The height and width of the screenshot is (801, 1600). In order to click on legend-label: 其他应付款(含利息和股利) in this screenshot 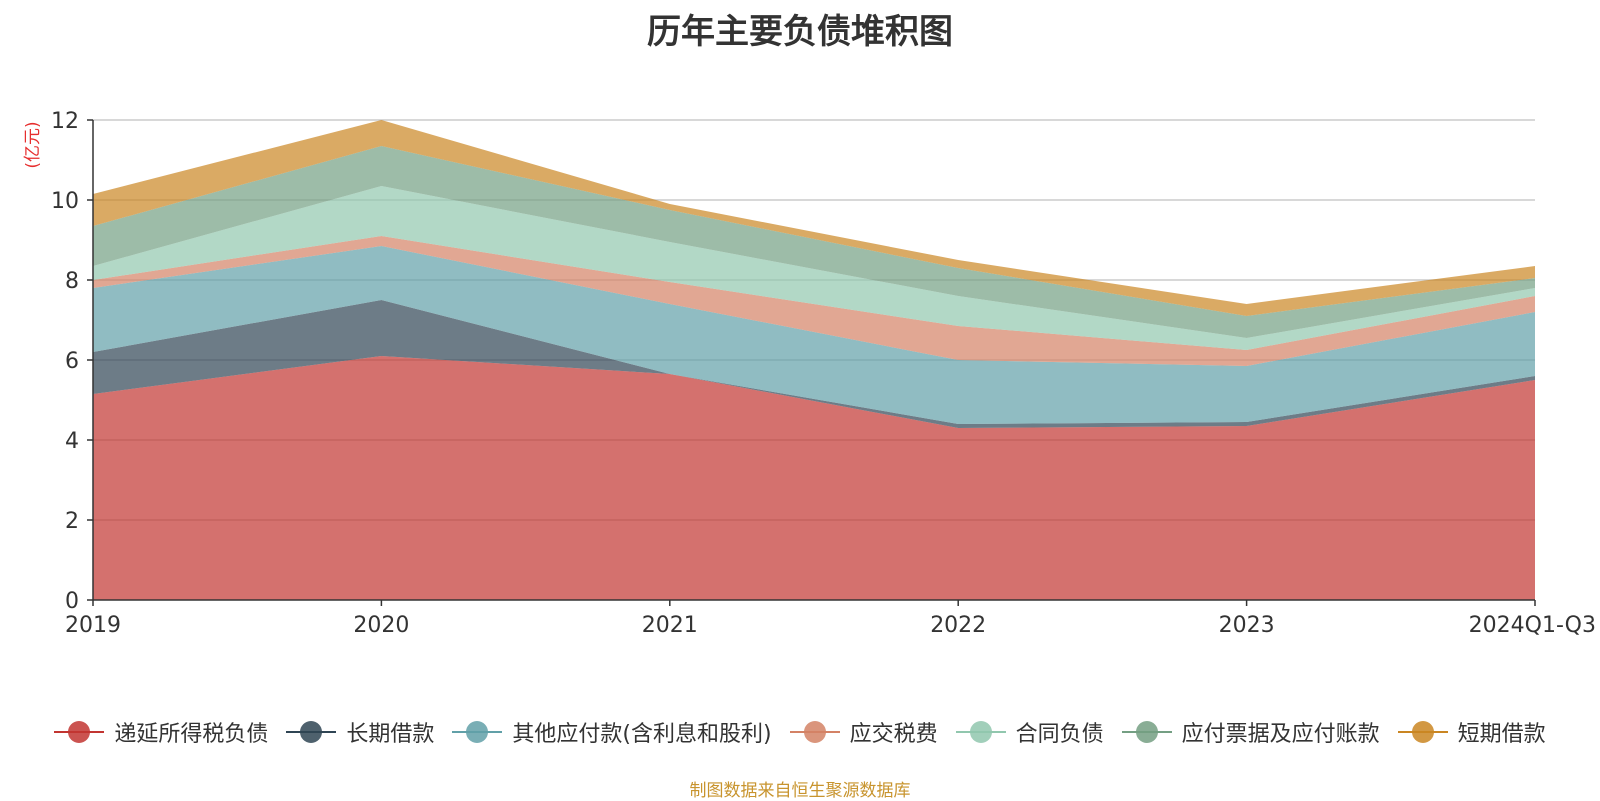, I will do `click(642, 734)`.